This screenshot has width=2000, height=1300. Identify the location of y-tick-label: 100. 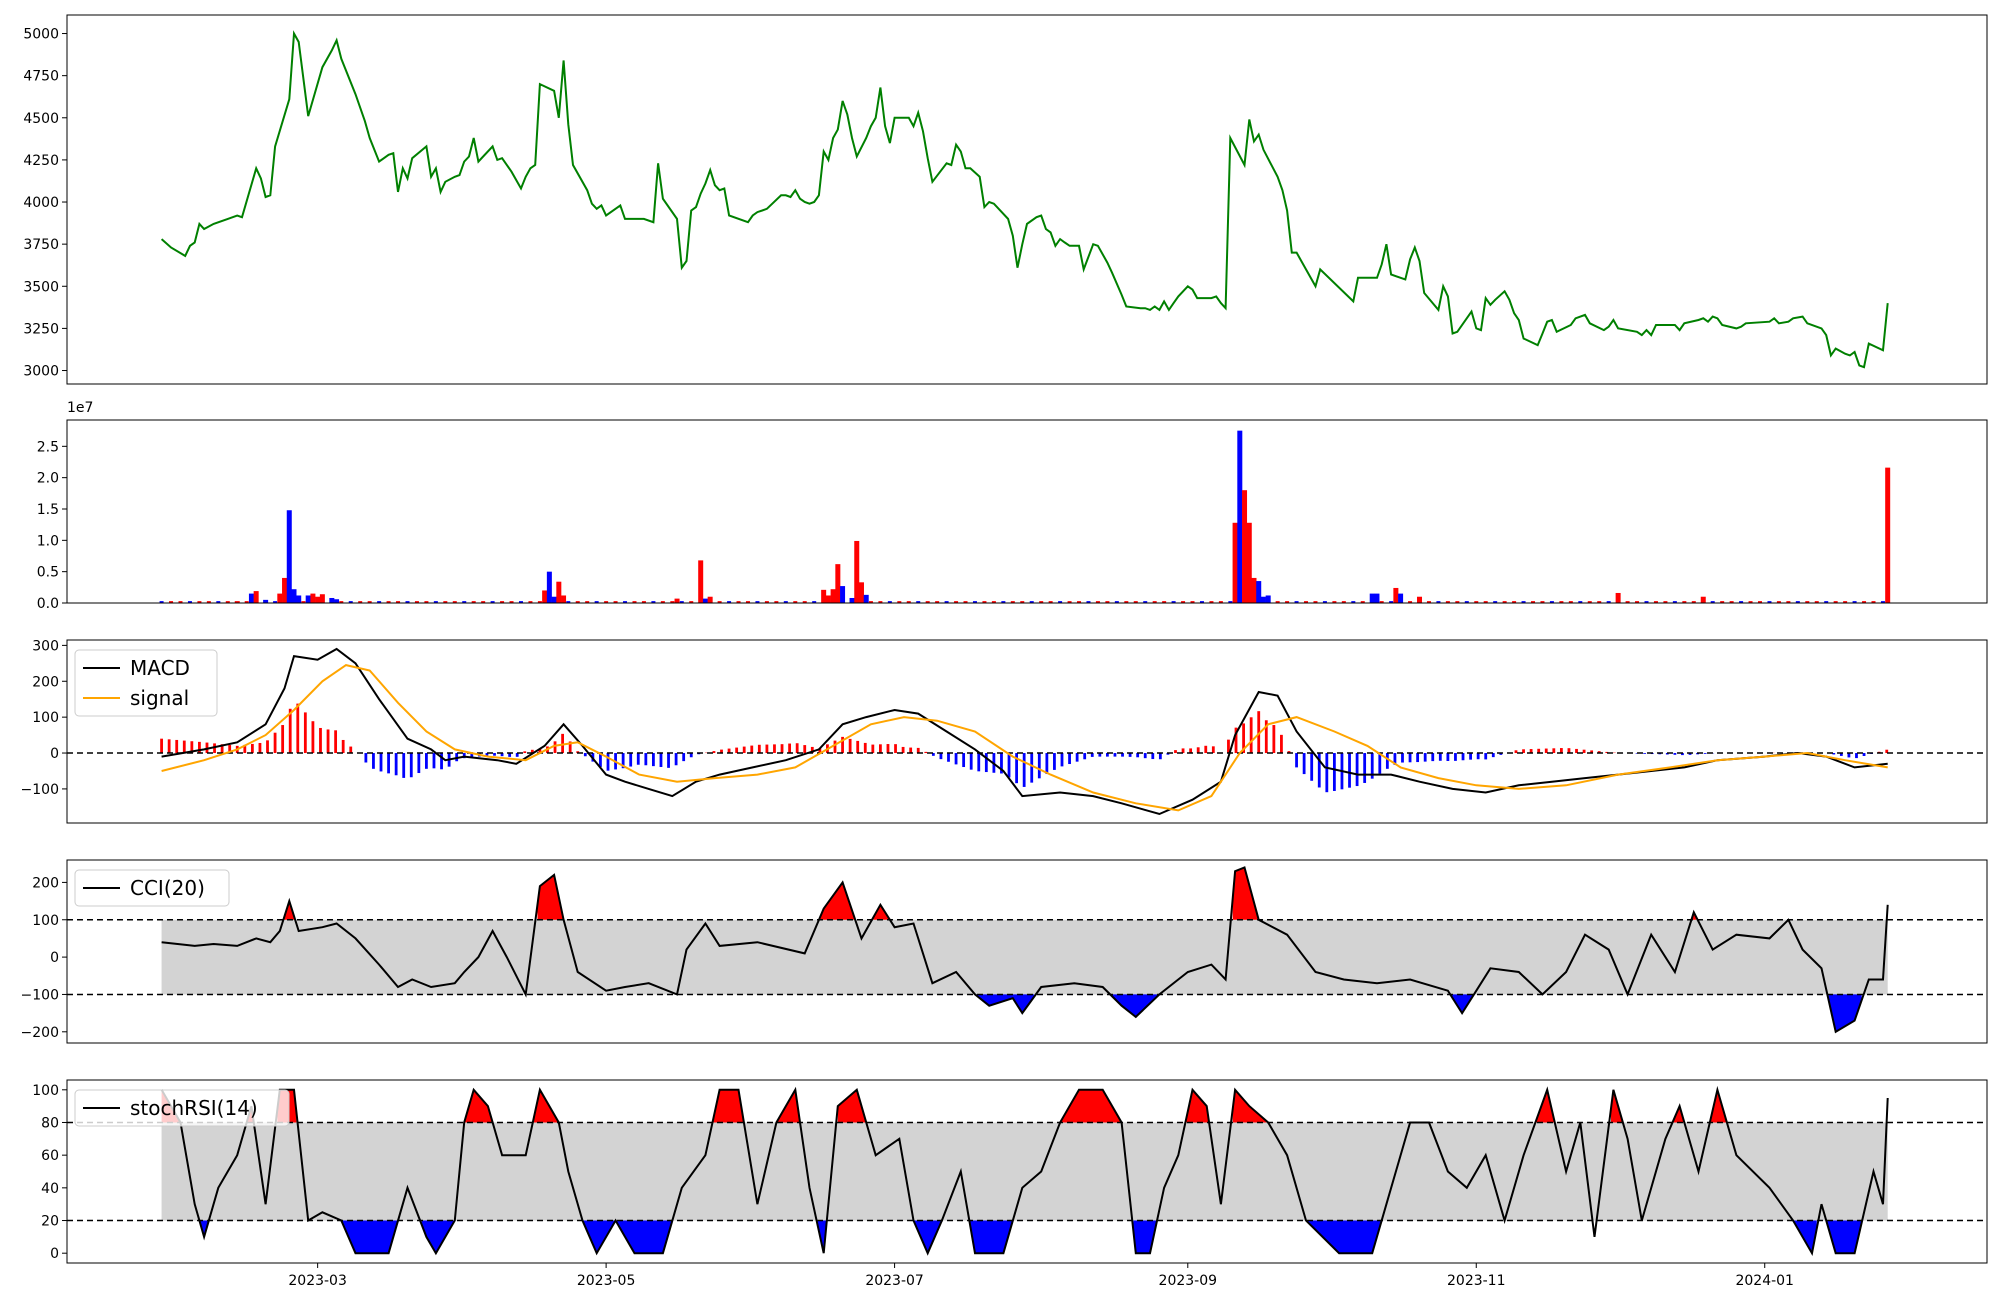
(45, 718).